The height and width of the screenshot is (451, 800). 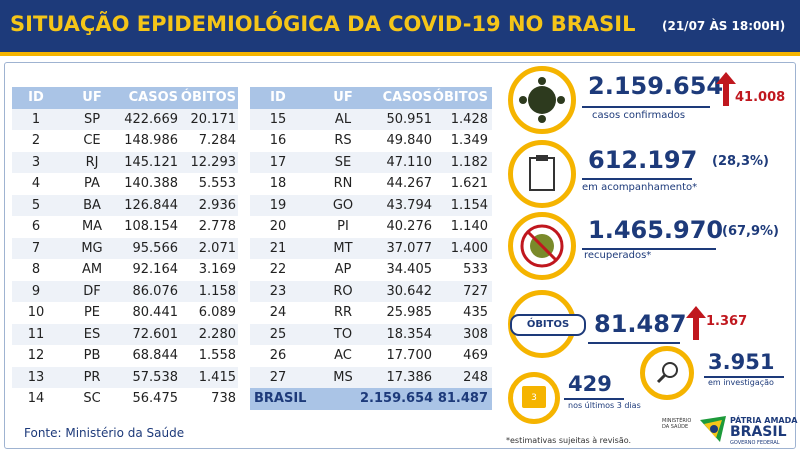 What do you see at coordinates (760, 97) in the screenshot?
I see `confirmed-increase: 41.008` at bounding box center [760, 97].